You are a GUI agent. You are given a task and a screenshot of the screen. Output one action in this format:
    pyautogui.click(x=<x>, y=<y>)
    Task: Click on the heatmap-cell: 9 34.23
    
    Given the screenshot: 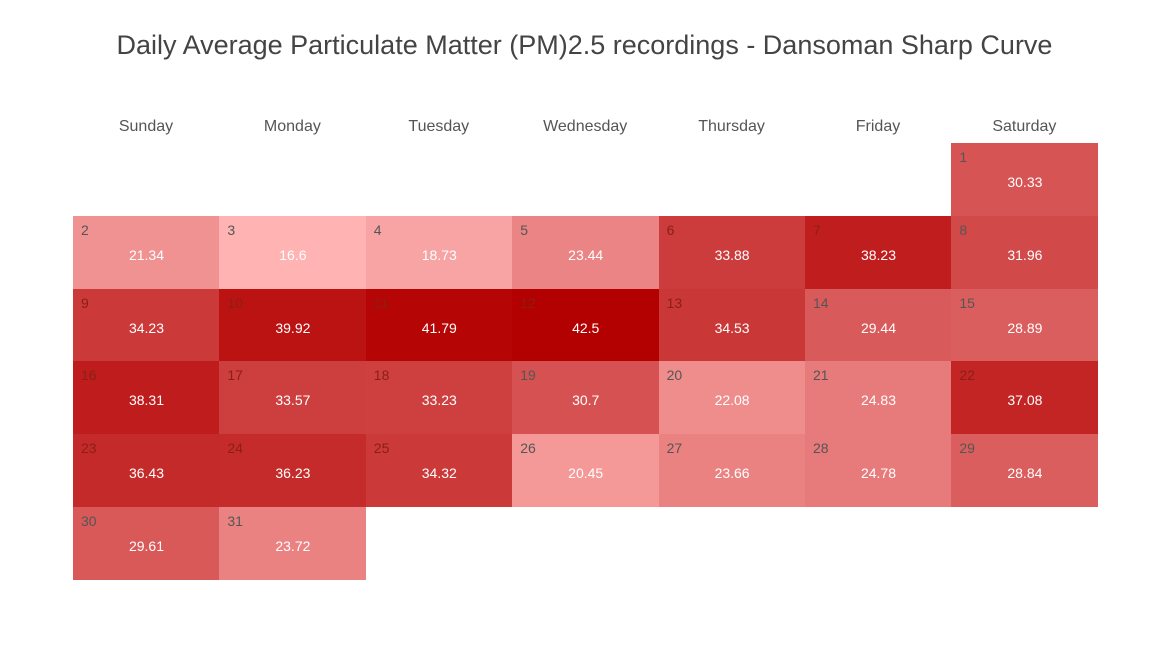 What is the action you would take?
    pyautogui.click(x=146, y=325)
    